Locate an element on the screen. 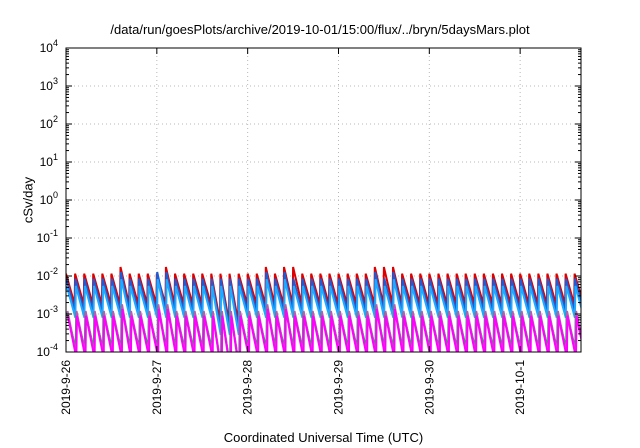 This screenshot has height=448, width=640. y-tick-exponent: 0 is located at coordinates (55, 195).